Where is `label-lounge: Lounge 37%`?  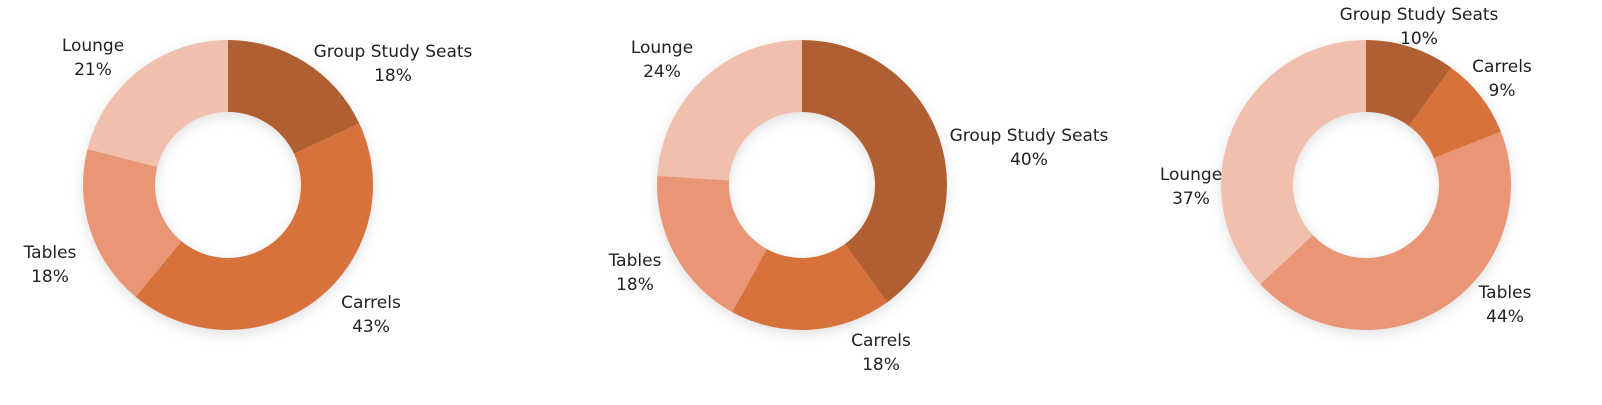
label-lounge: Lounge 37% is located at coordinates (1191, 187).